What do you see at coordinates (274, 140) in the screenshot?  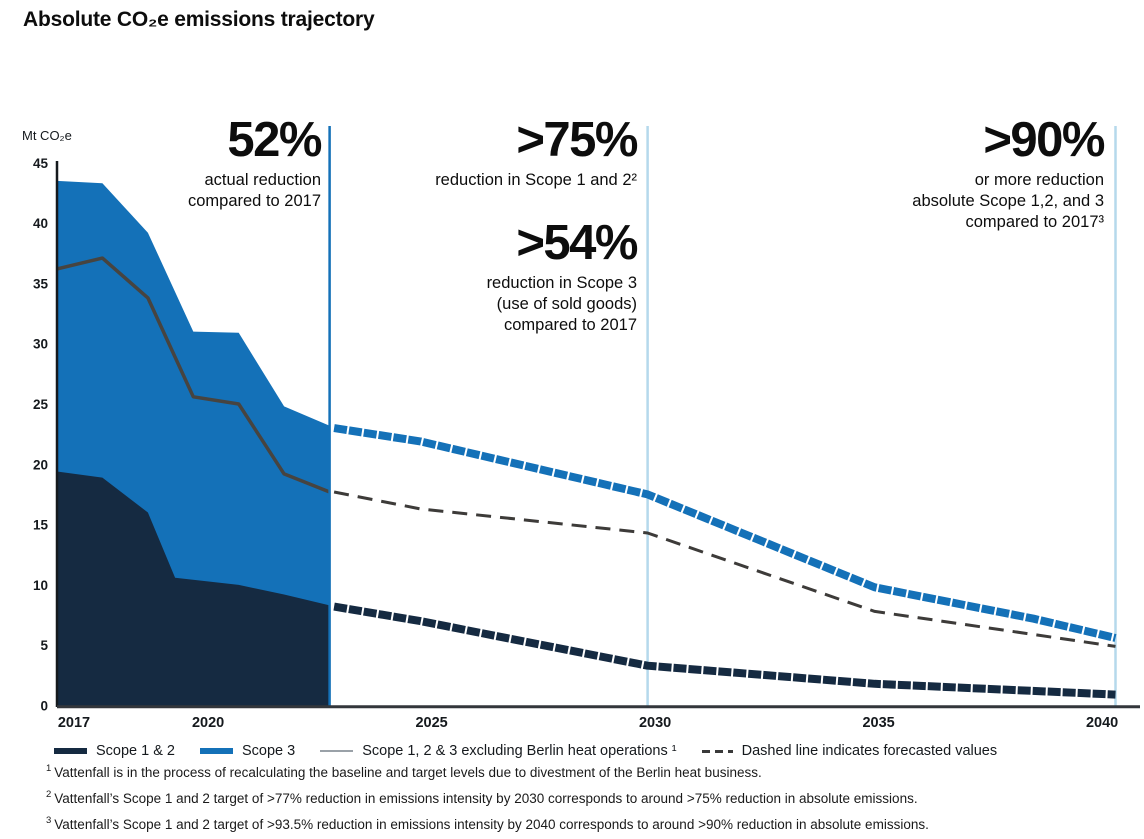 I see `annotation-value: 52%` at bounding box center [274, 140].